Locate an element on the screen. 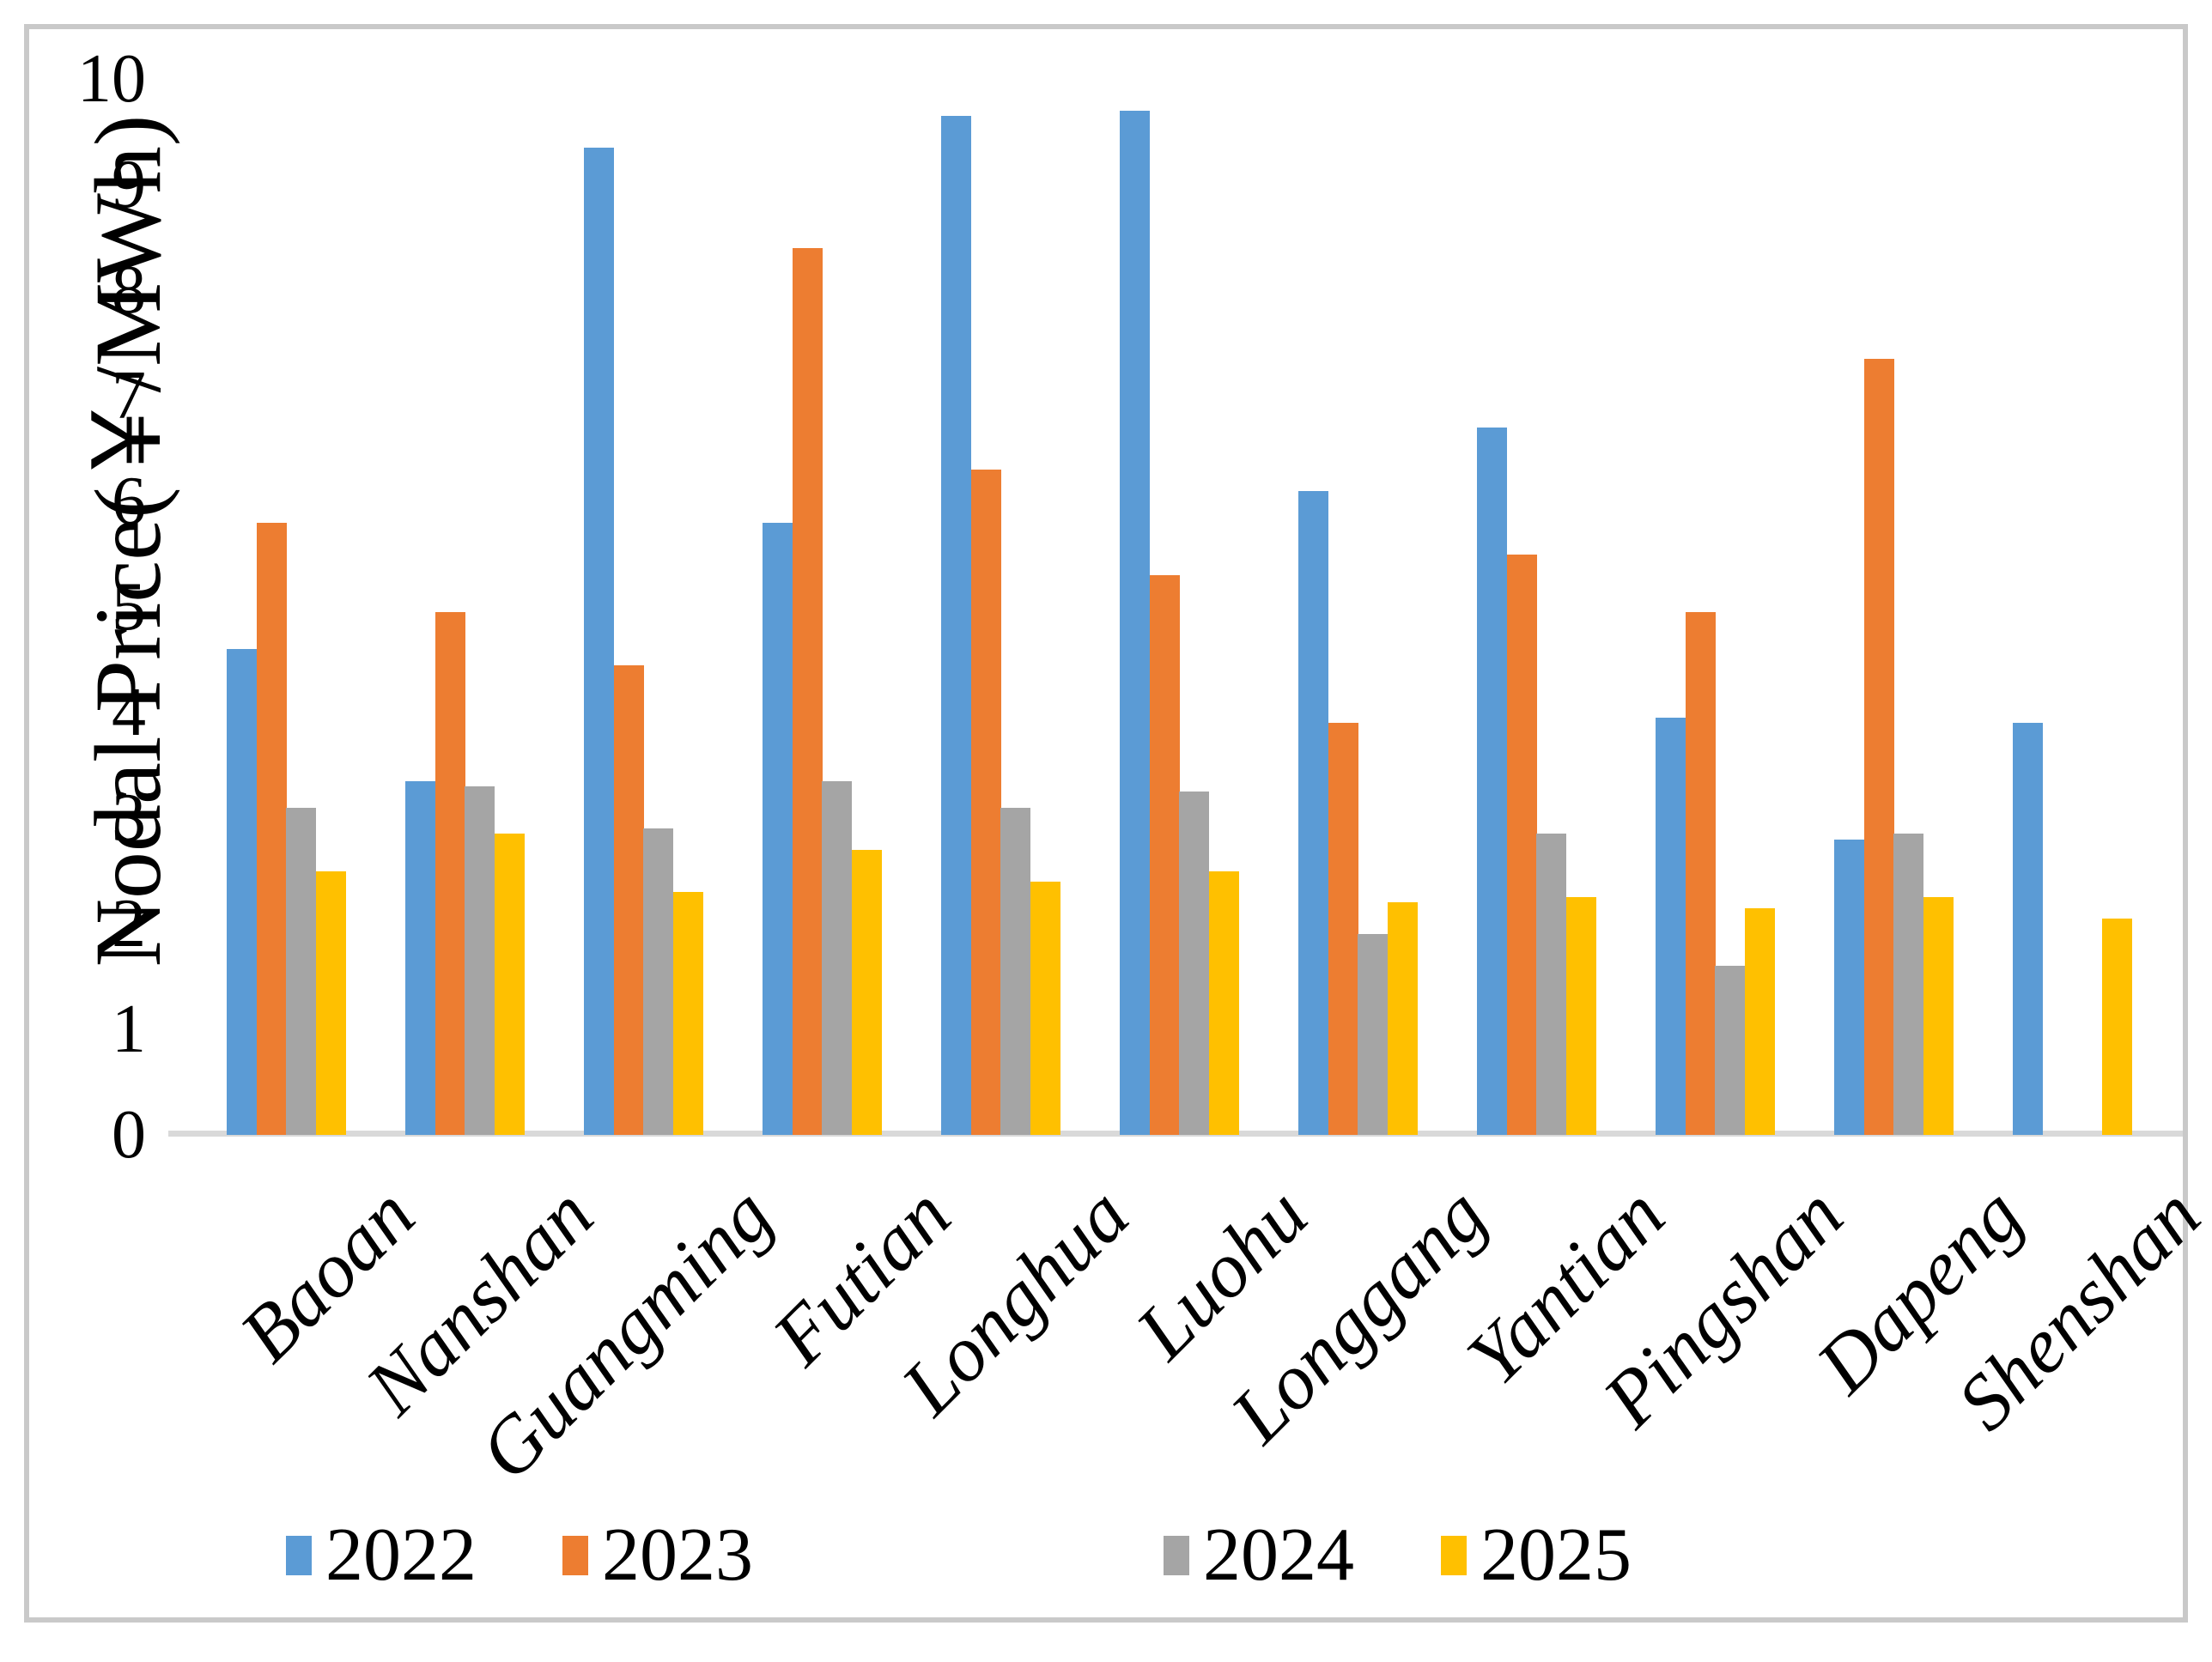  bar-2025-Dapeng is located at coordinates (1938, 1016).